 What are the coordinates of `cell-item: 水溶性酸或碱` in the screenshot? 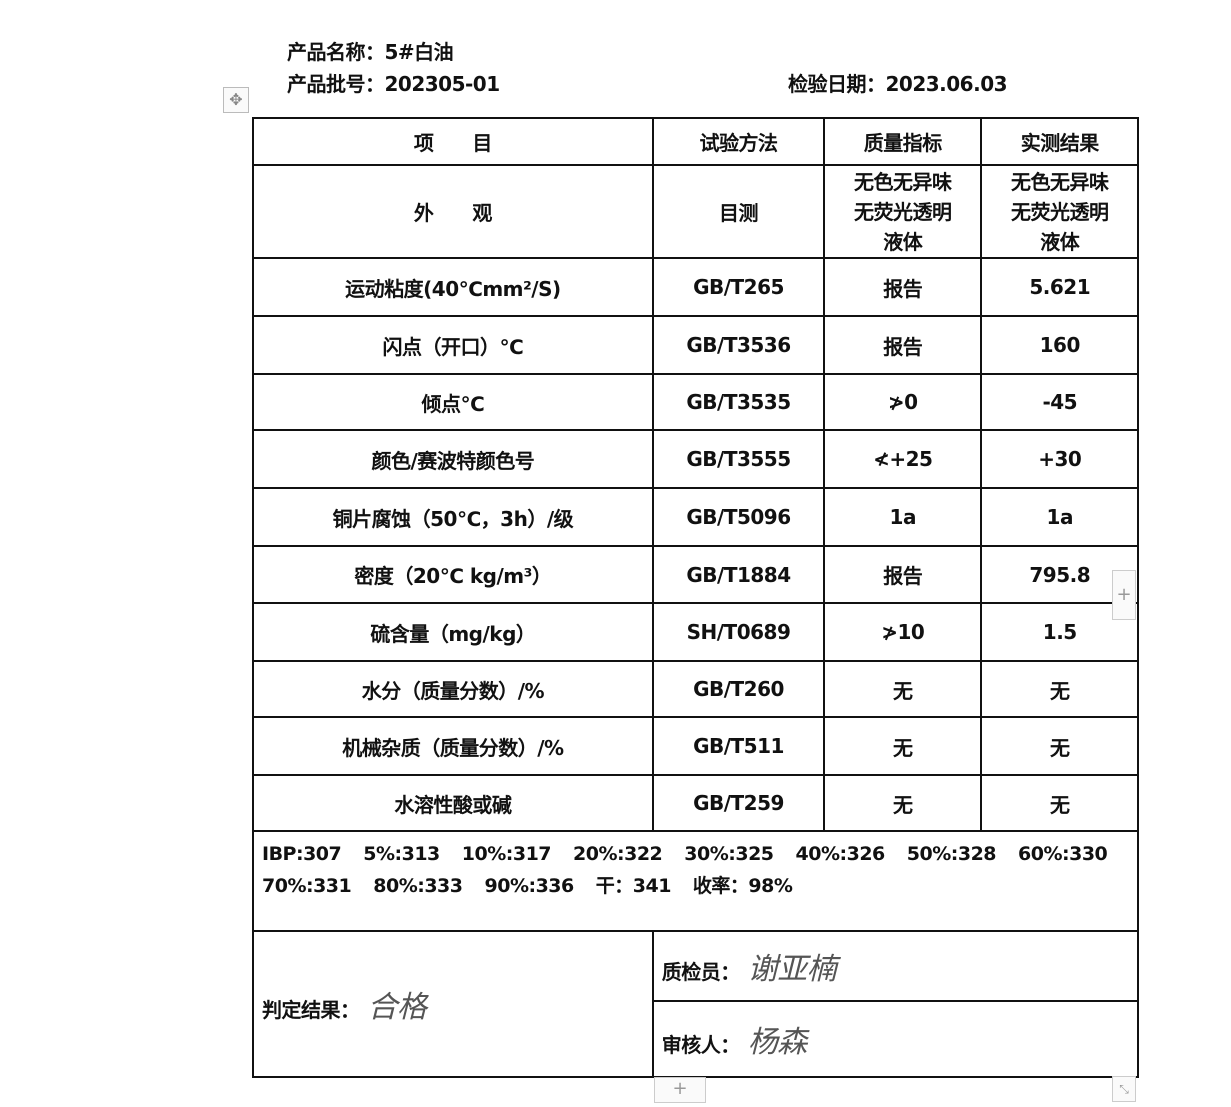 It's located at (453, 803).